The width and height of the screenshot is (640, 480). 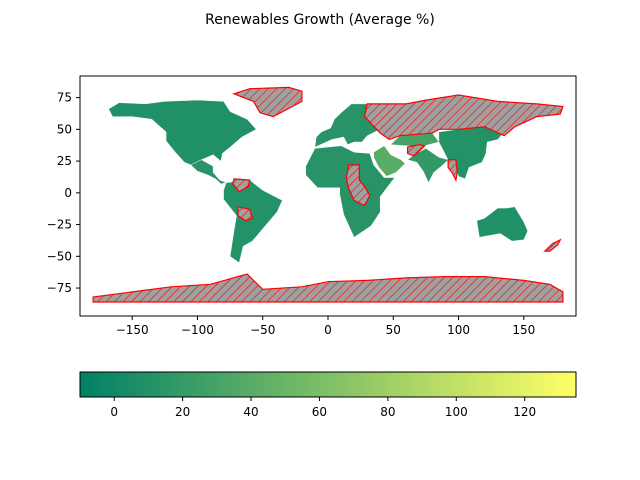 I want to click on region-antarctica, so click(x=328, y=288).